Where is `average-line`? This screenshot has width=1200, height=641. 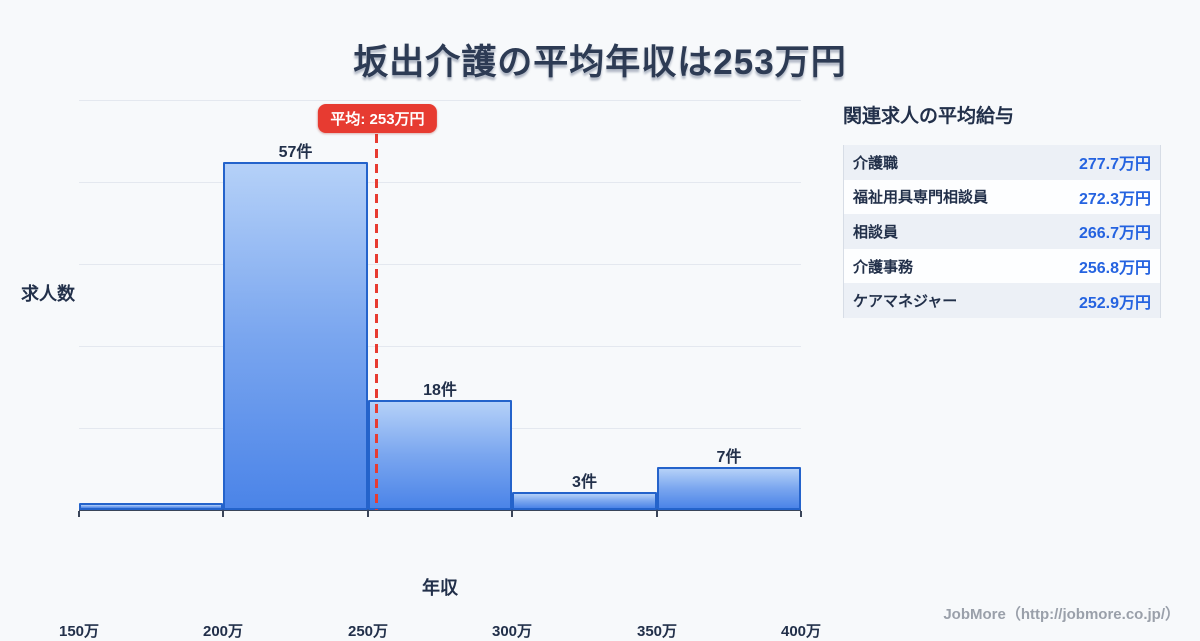 average-line is located at coordinates (376, 322).